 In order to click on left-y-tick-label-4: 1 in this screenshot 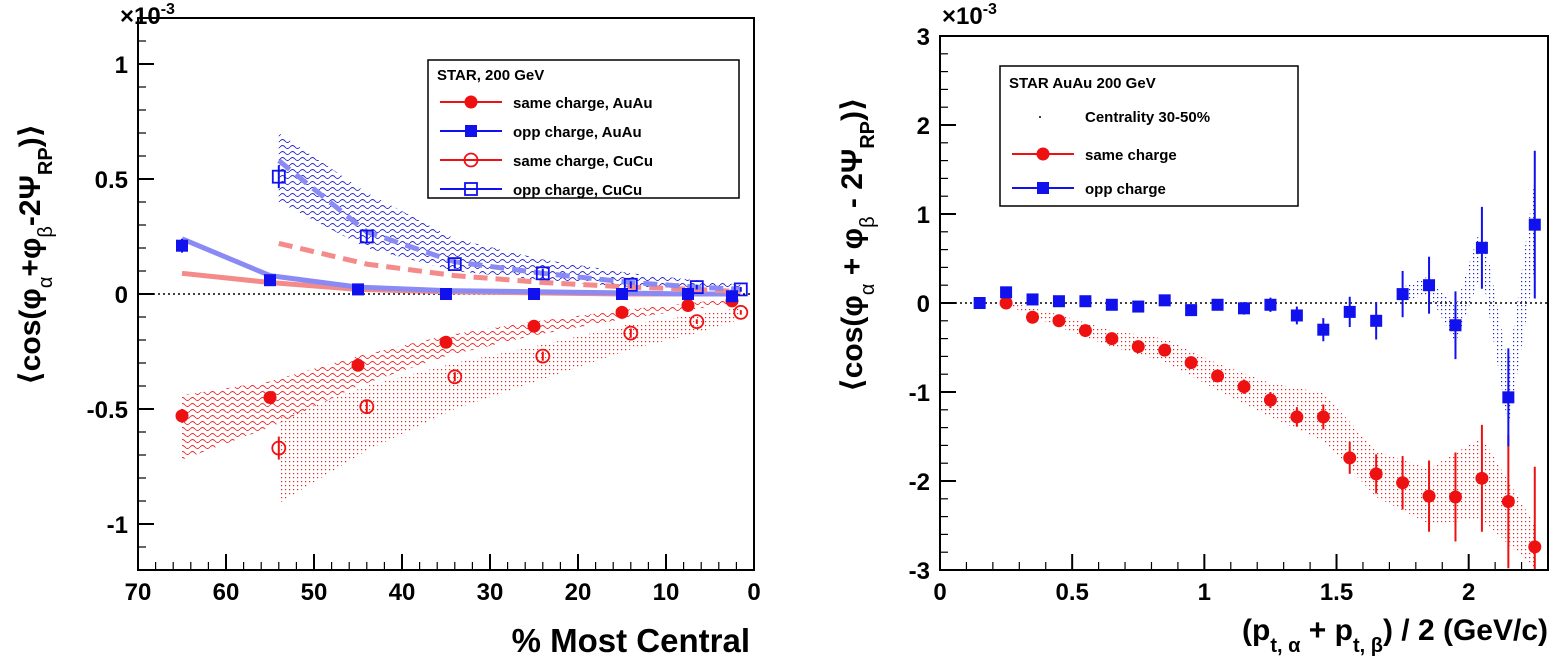, I will do `click(121, 65)`.